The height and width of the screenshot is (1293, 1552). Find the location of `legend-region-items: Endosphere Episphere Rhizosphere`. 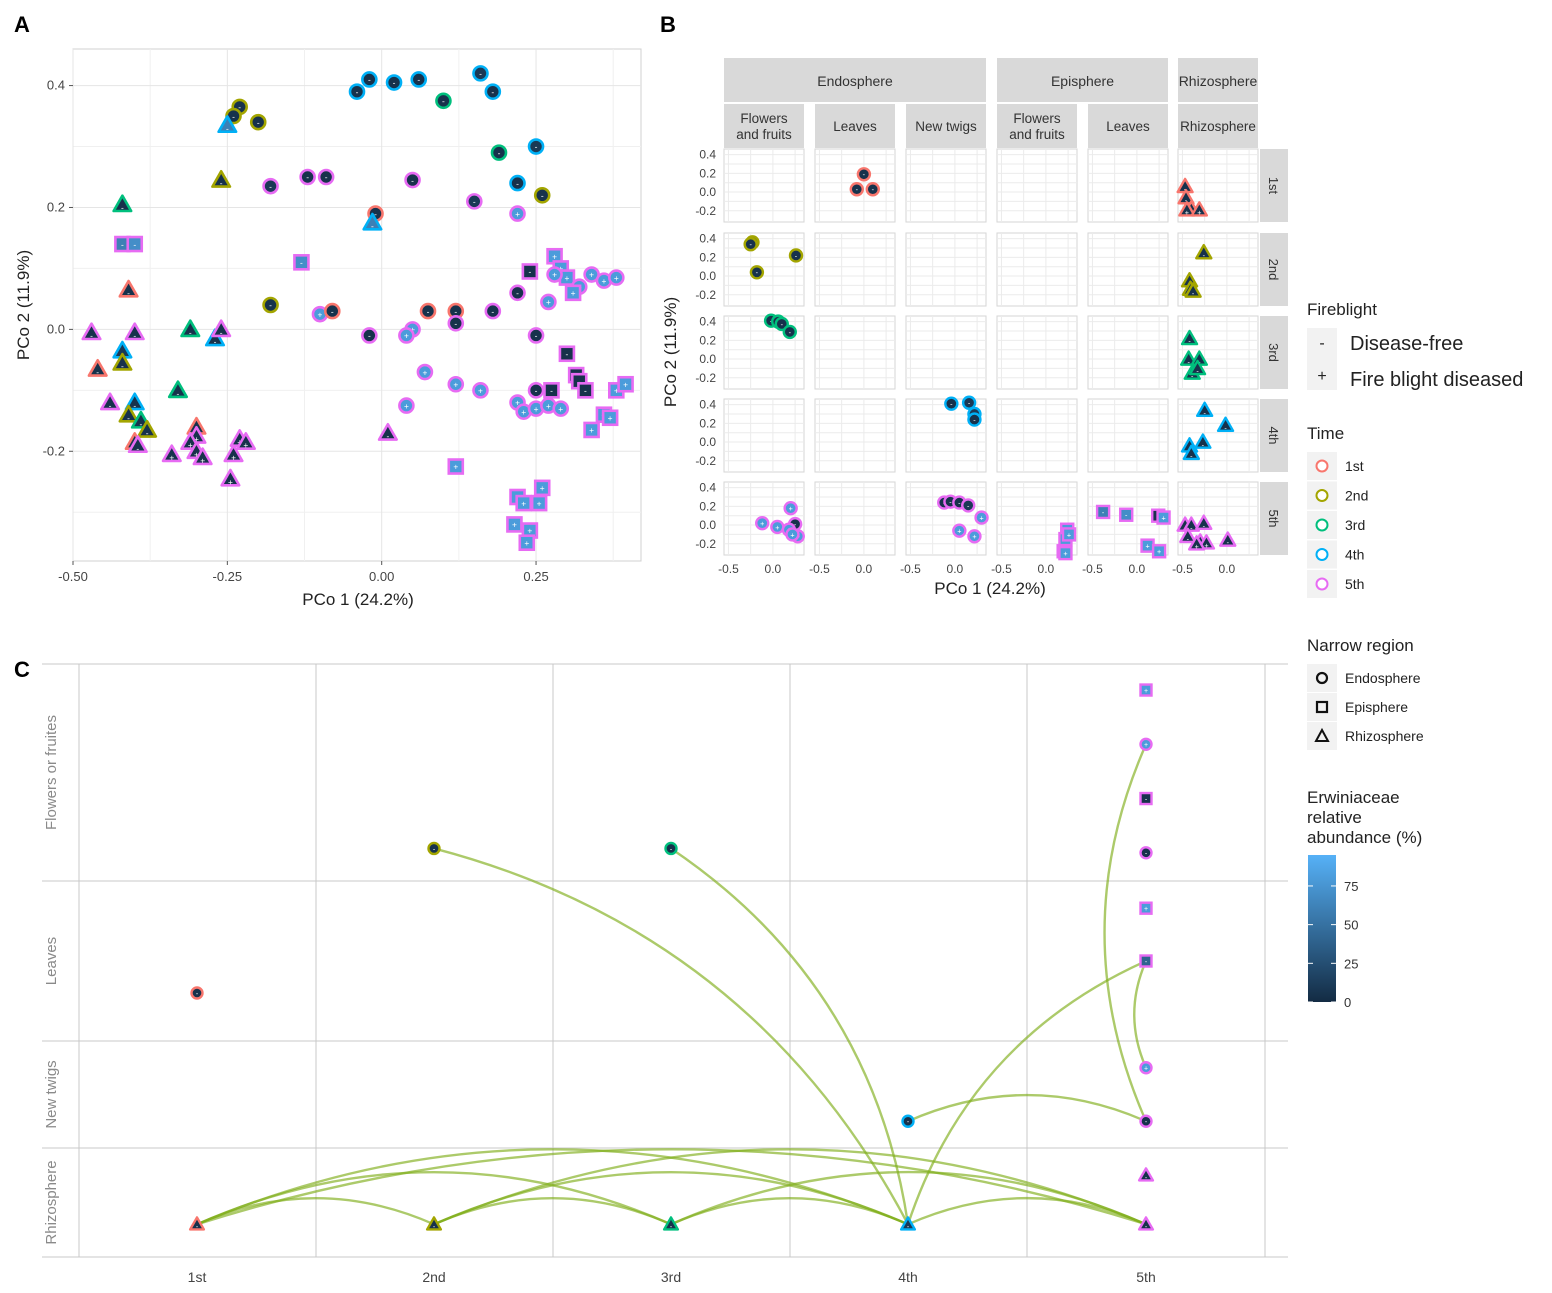

legend-region-items: Endosphere Episphere Rhizosphere is located at coordinates (1365, 707).